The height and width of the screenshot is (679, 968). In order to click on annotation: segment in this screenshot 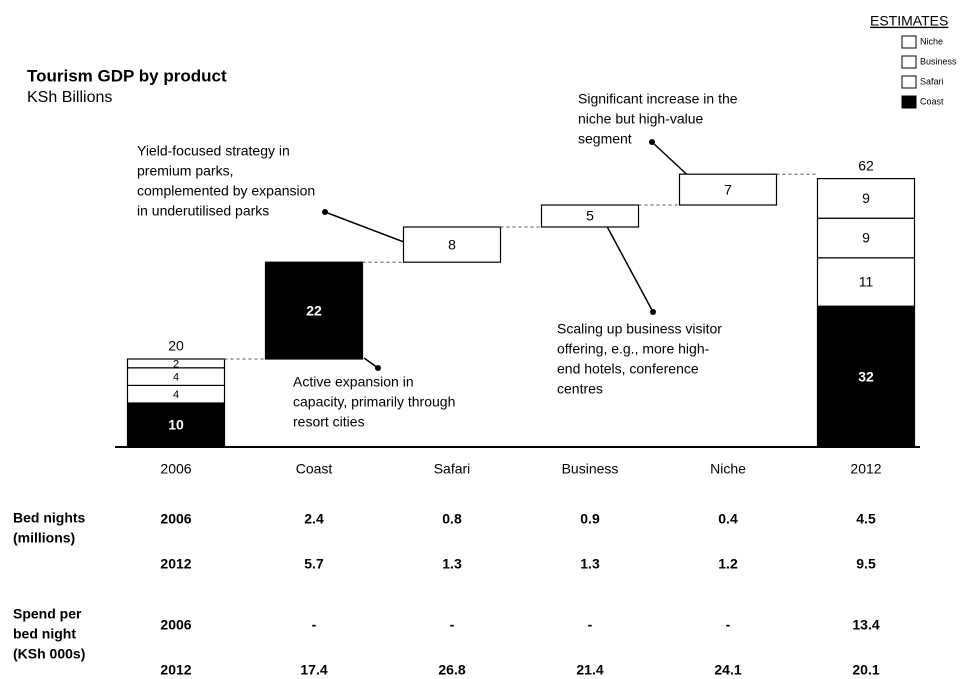, I will do `click(605, 139)`.